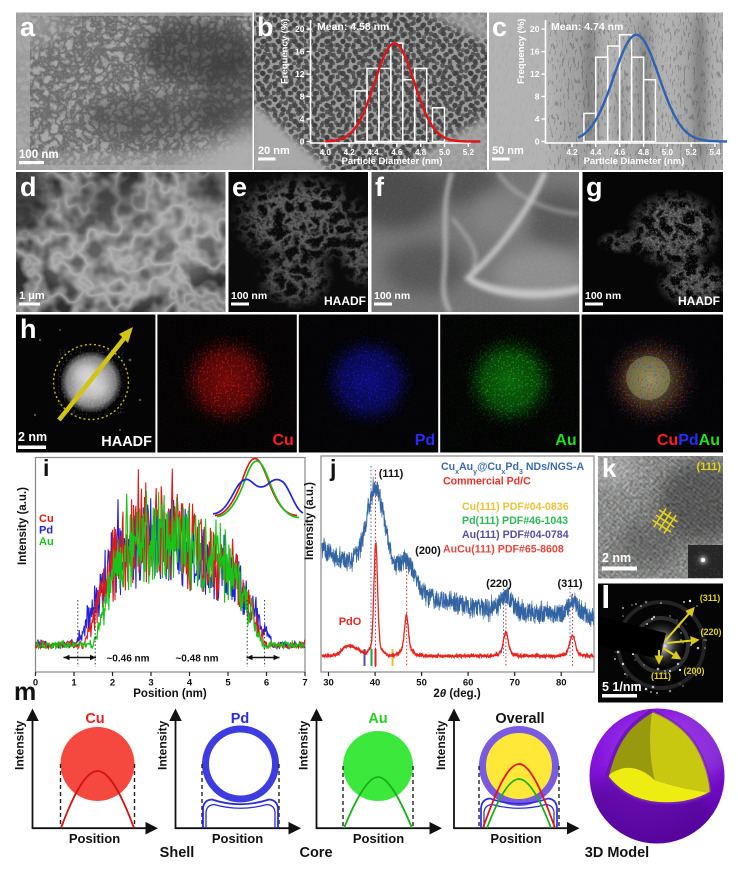 The height and width of the screenshot is (880, 738). What do you see at coordinates (710, 598) in the screenshot?
I see `svg-text: (311)` at bounding box center [710, 598].